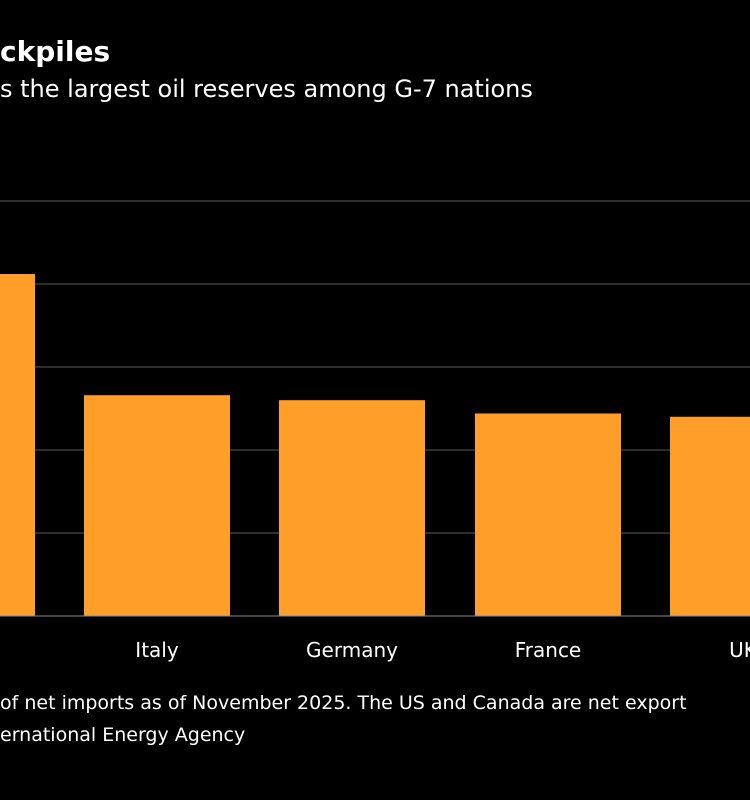 This screenshot has height=800, width=750. I want to click on chart-source: ernational Energy Agency, so click(123, 735).